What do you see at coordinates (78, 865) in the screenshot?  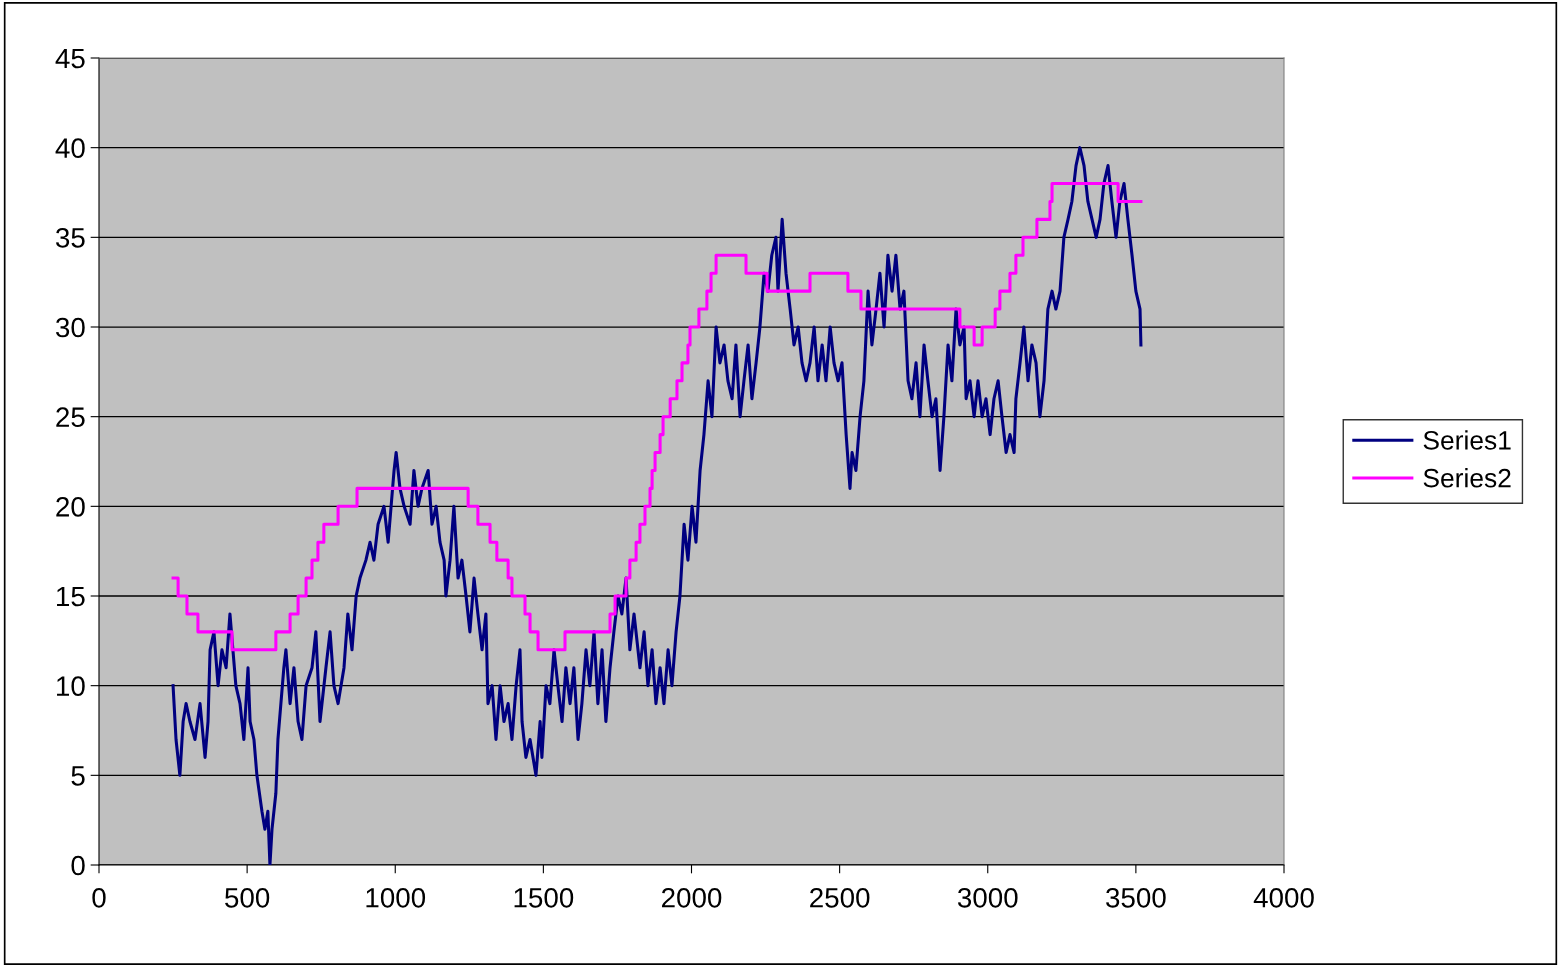 I see `y-tick-label: 0` at bounding box center [78, 865].